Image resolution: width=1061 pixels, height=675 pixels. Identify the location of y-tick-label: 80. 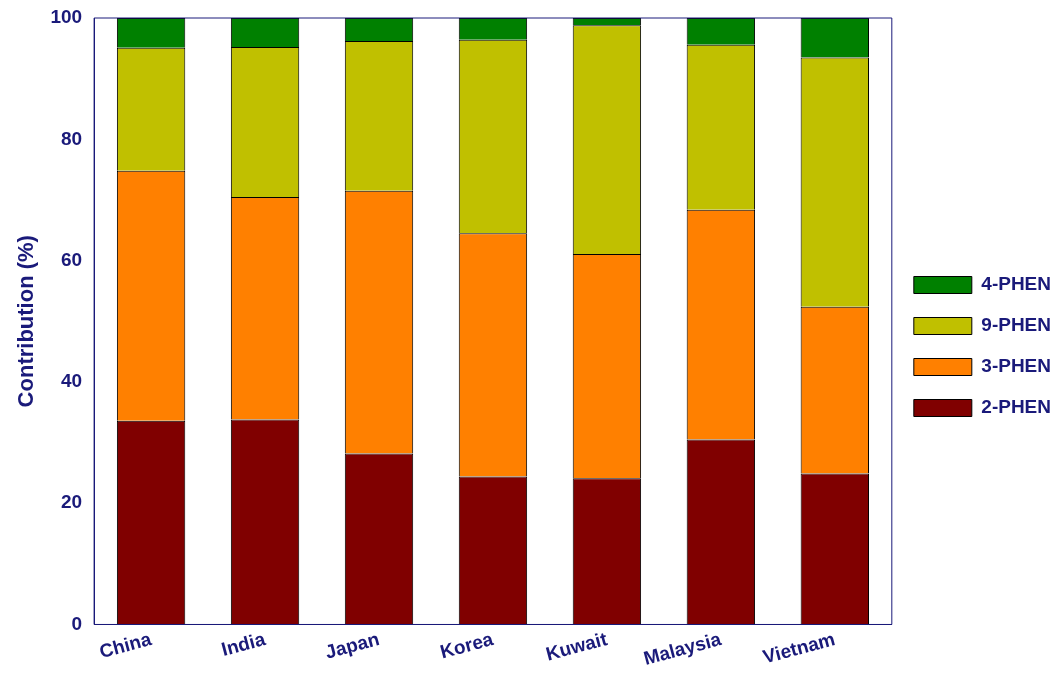
(71, 138).